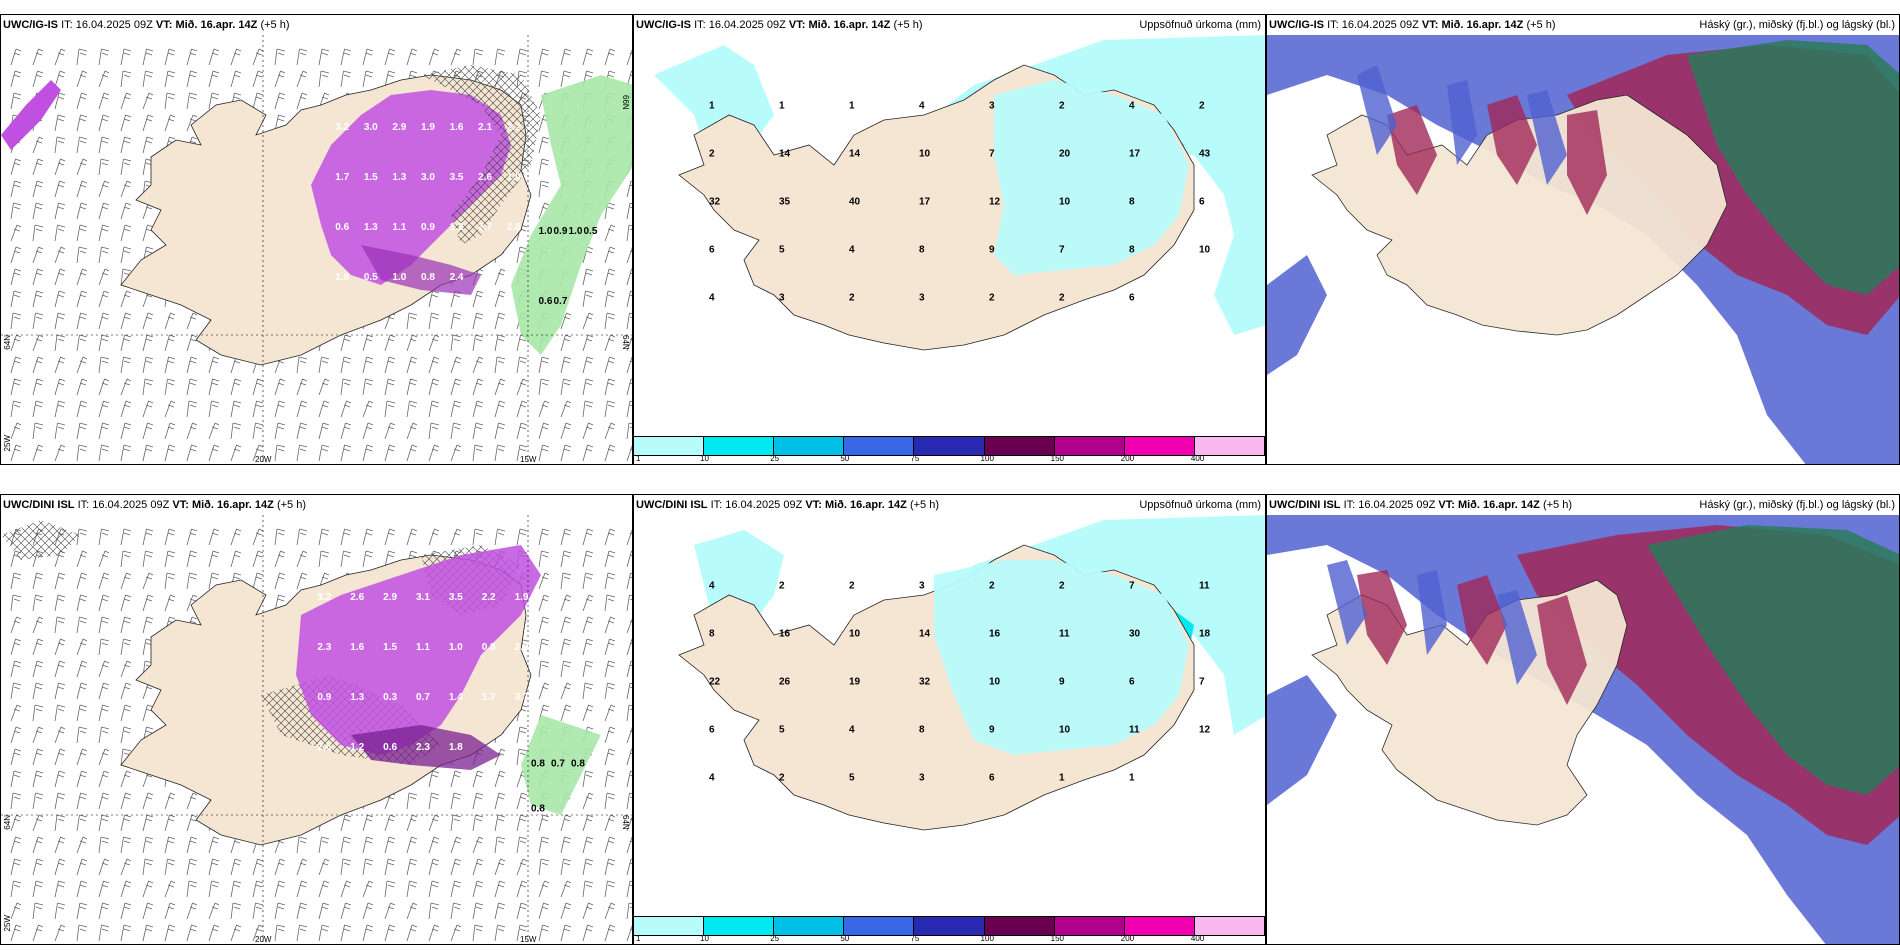  What do you see at coordinates (1397, 505) in the screenshot?
I see `it-value: 16.04.2025 09Z` at bounding box center [1397, 505].